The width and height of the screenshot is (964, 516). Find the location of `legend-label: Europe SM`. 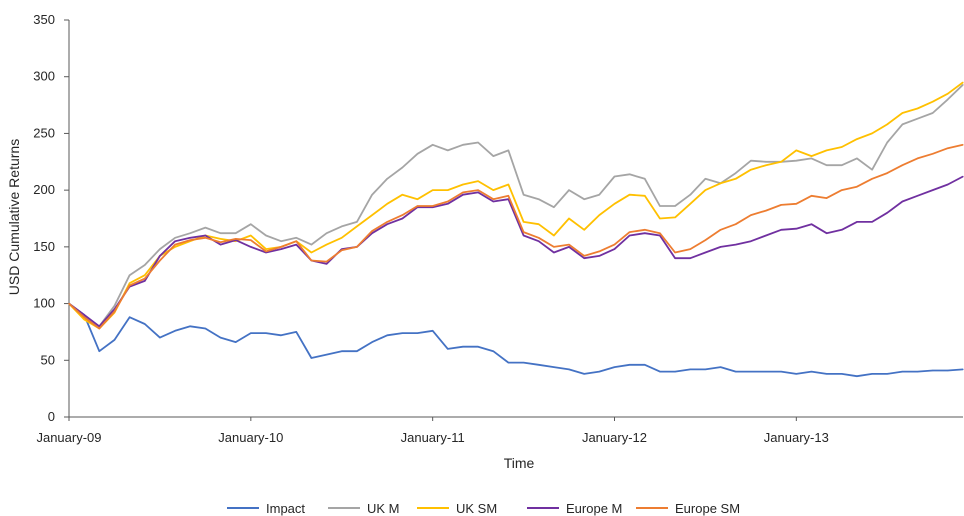

legend-label: Europe SM is located at coordinates (707, 508).